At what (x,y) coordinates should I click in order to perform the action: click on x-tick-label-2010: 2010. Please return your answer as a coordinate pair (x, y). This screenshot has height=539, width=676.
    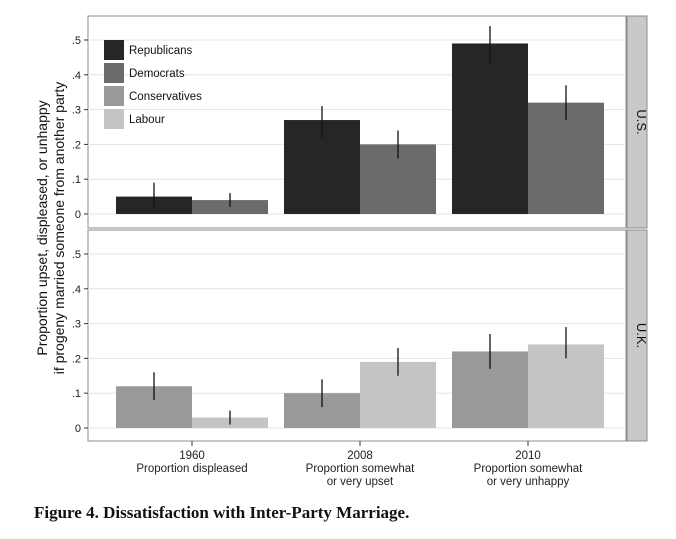
    Looking at the image, I should click on (528, 456).